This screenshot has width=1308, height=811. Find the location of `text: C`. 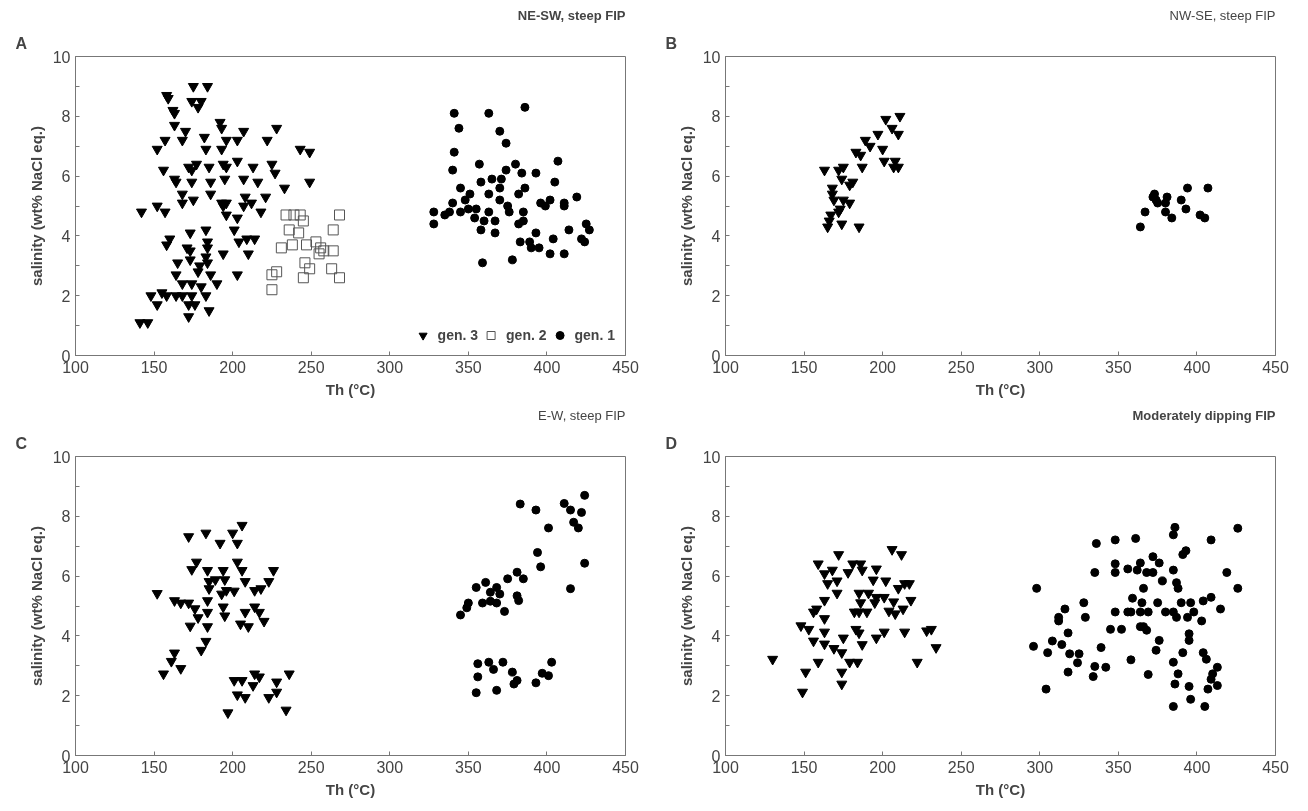

text: C is located at coordinates (21, 443).